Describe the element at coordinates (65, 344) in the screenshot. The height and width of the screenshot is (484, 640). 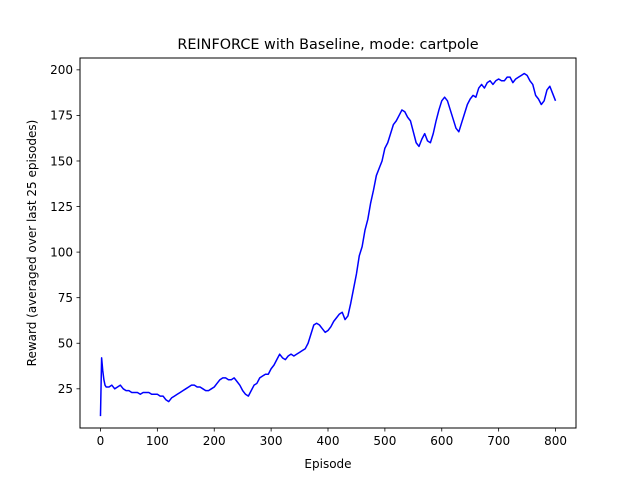
I see `y-tick-label: 50` at that location.